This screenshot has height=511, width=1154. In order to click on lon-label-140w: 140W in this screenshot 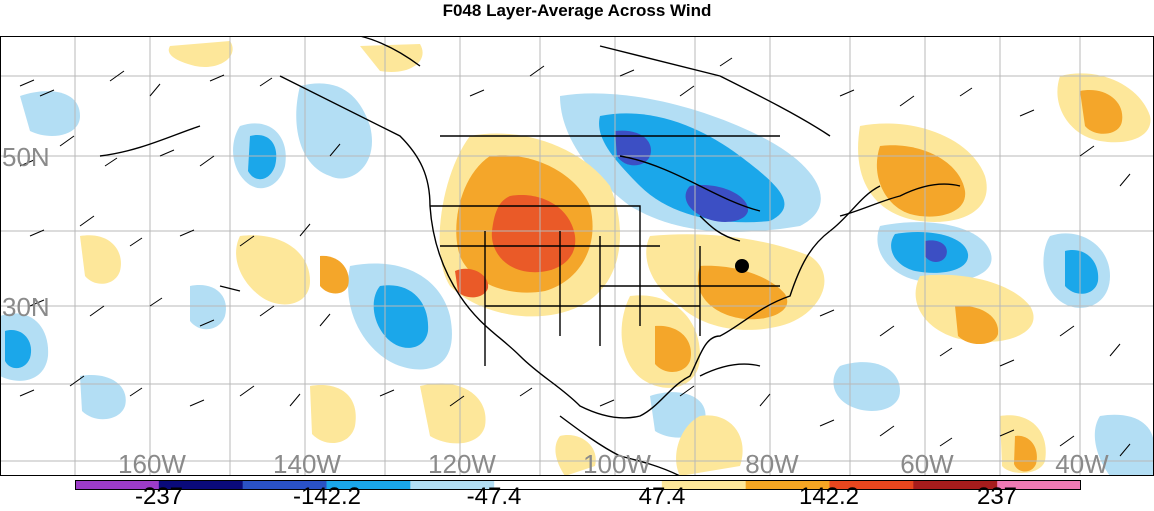, I will do `click(307, 462)`.